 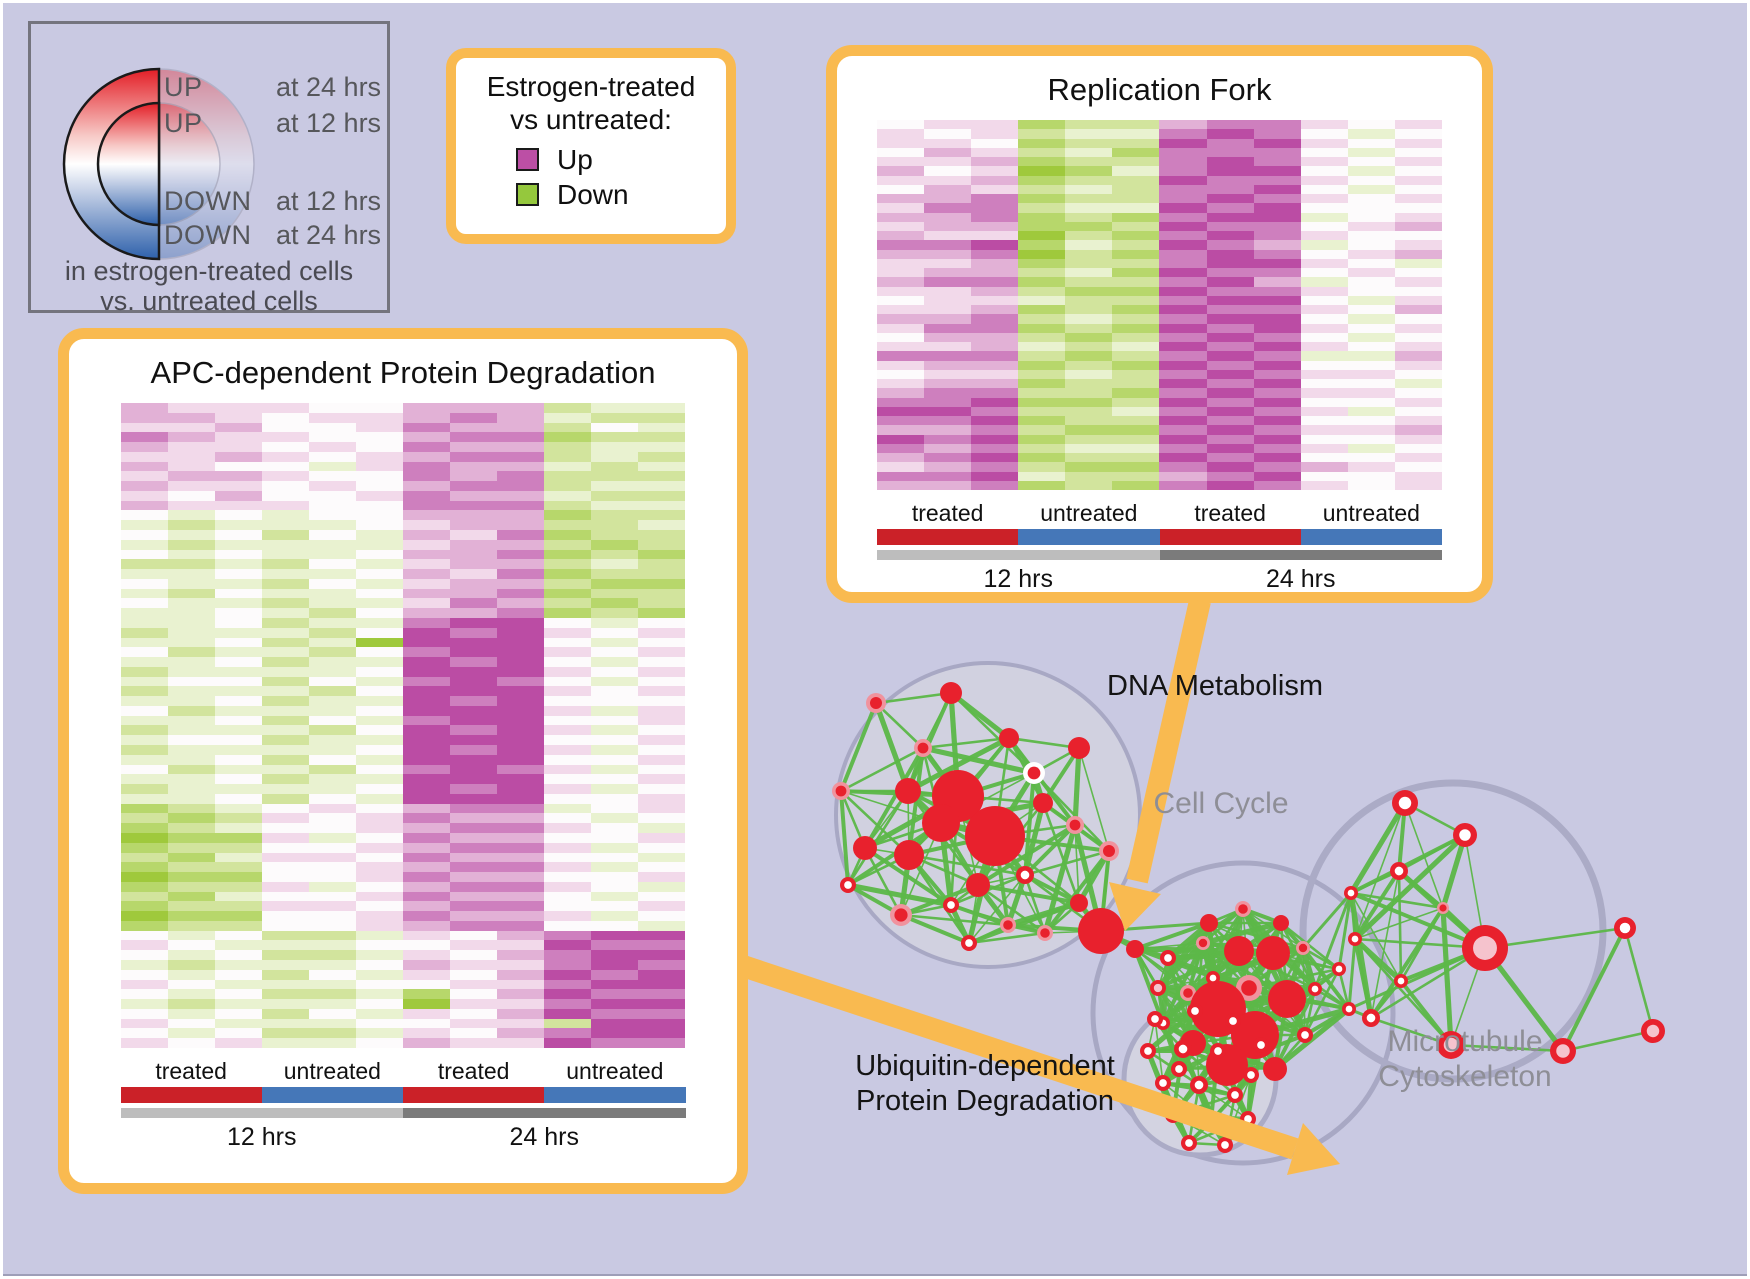 What do you see at coordinates (1464, 1076) in the screenshot?
I see `cluster-label-microtubule-line2: Cytoskeleton` at bounding box center [1464, 1076].